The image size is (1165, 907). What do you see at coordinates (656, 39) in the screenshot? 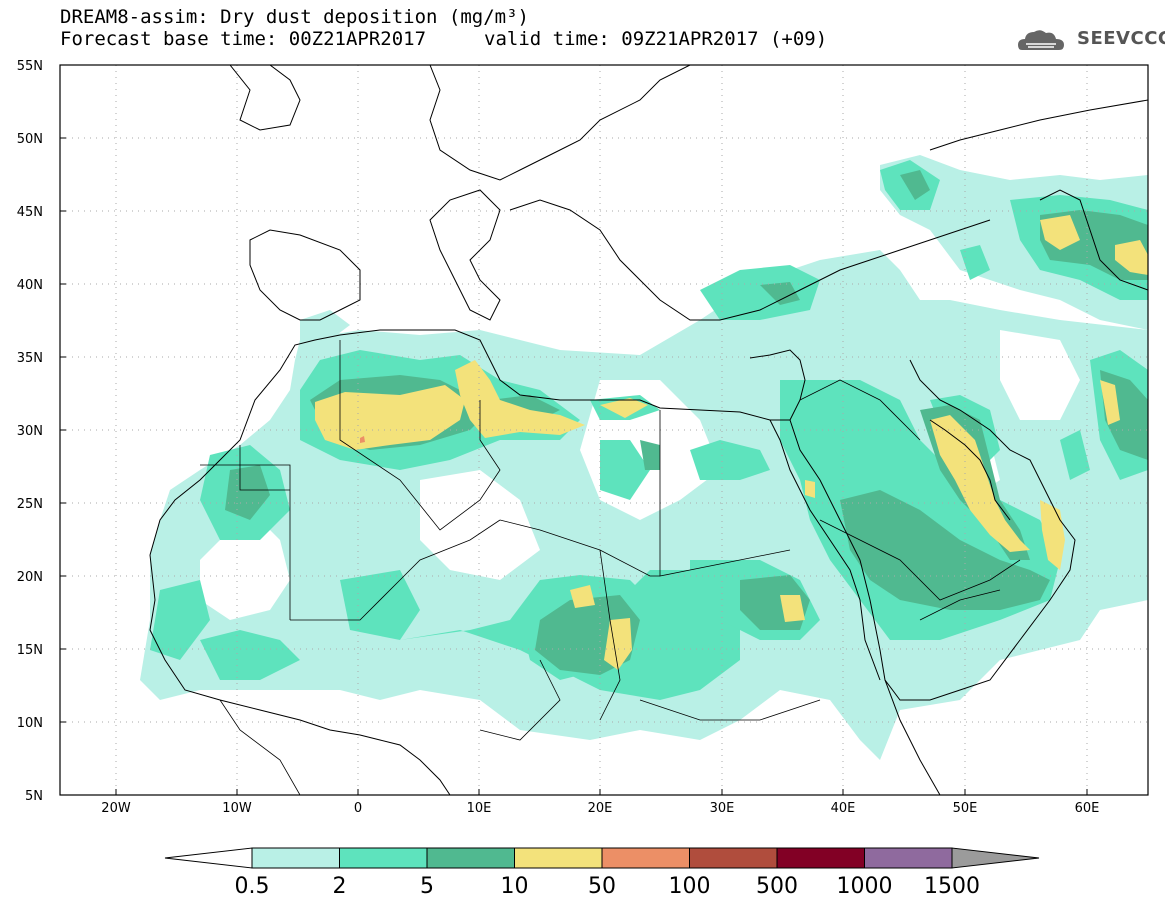
I see `valid-time: valid time: 09Z21APR2017 (+09)` at bounding box center [656, 39].